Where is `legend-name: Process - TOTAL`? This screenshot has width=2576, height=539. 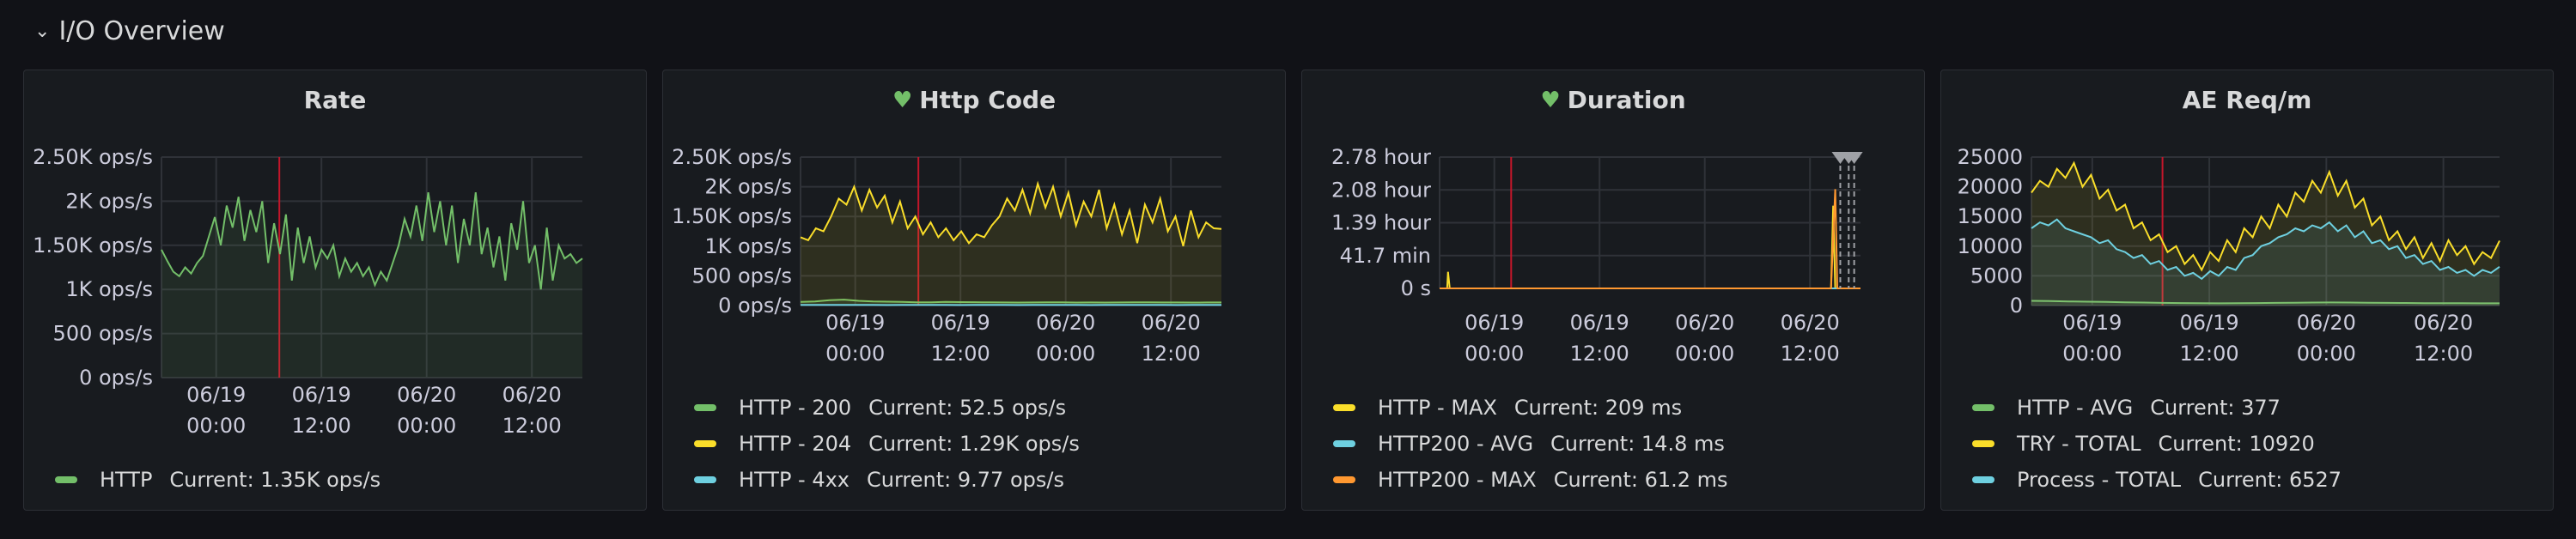 legend-name: Process - TOTAL is located at coordinates (2099, 480).